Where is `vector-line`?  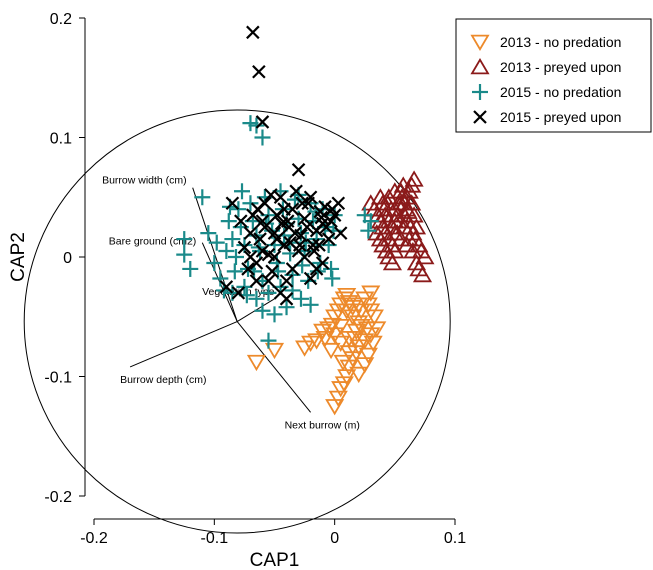 vector-line is located at coordinates (215, 254).